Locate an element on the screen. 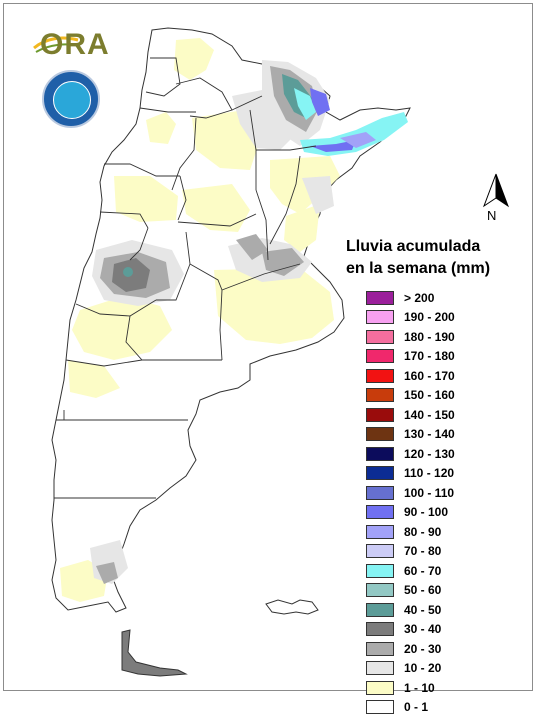  legend-item: 40 - 50 is located at coordinates (441, 610).